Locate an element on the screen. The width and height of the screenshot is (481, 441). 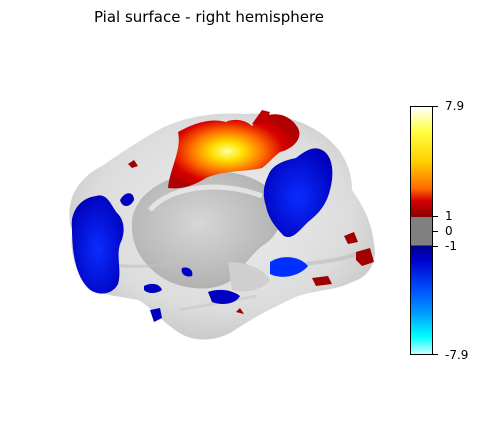
colorbar-zero-label: 0 is located at coordinates (449, 231).